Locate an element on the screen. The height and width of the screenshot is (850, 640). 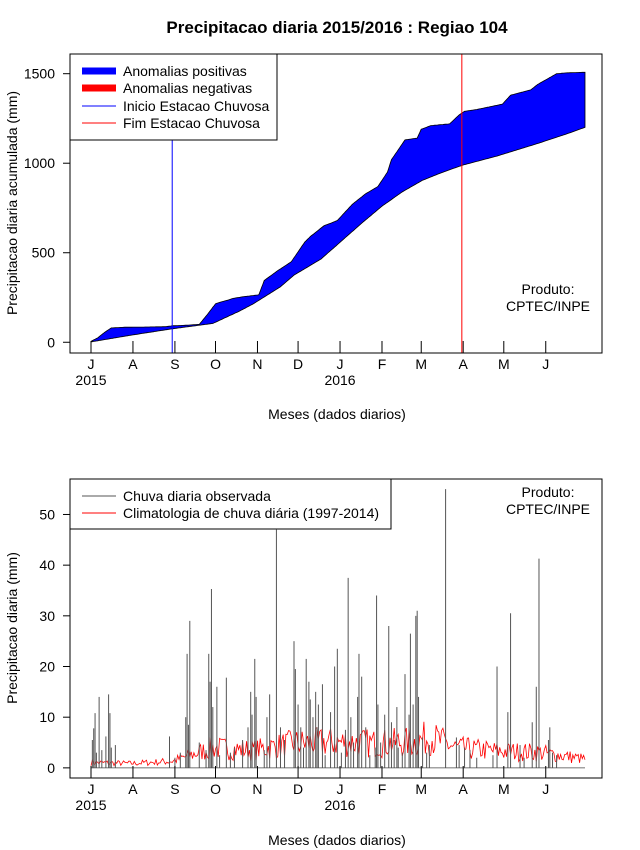
daily-year-label: 2016 is located at coordinates (339, 805).